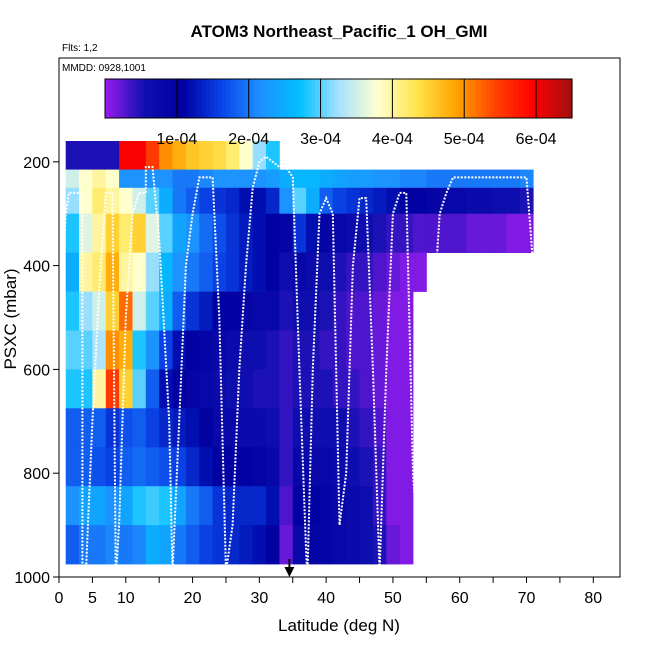  What do you see at coordinates (32, 578) in the screenshot?
I see `y-tick-label: 1000` at bounding box center [32, 578].